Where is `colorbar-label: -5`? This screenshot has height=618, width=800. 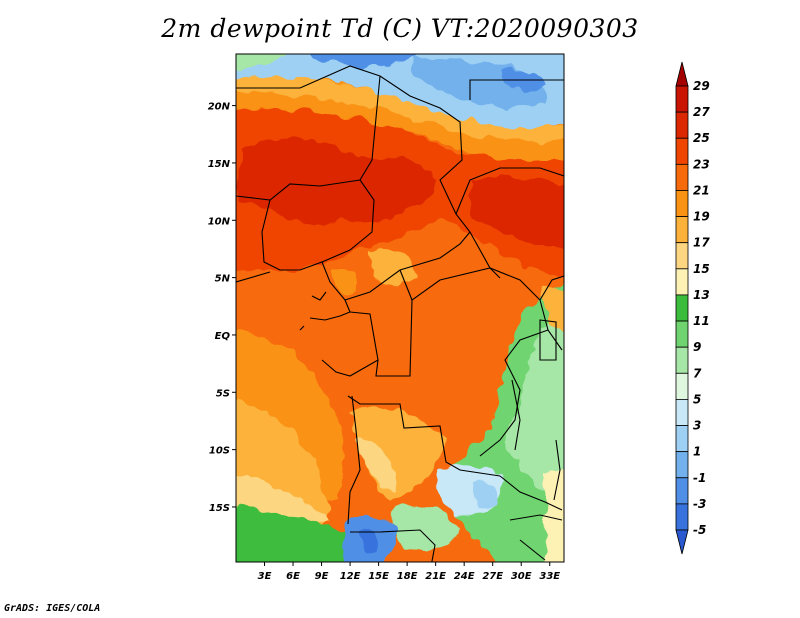
colorbar-label: -5 is located at coordinates (699, 530).